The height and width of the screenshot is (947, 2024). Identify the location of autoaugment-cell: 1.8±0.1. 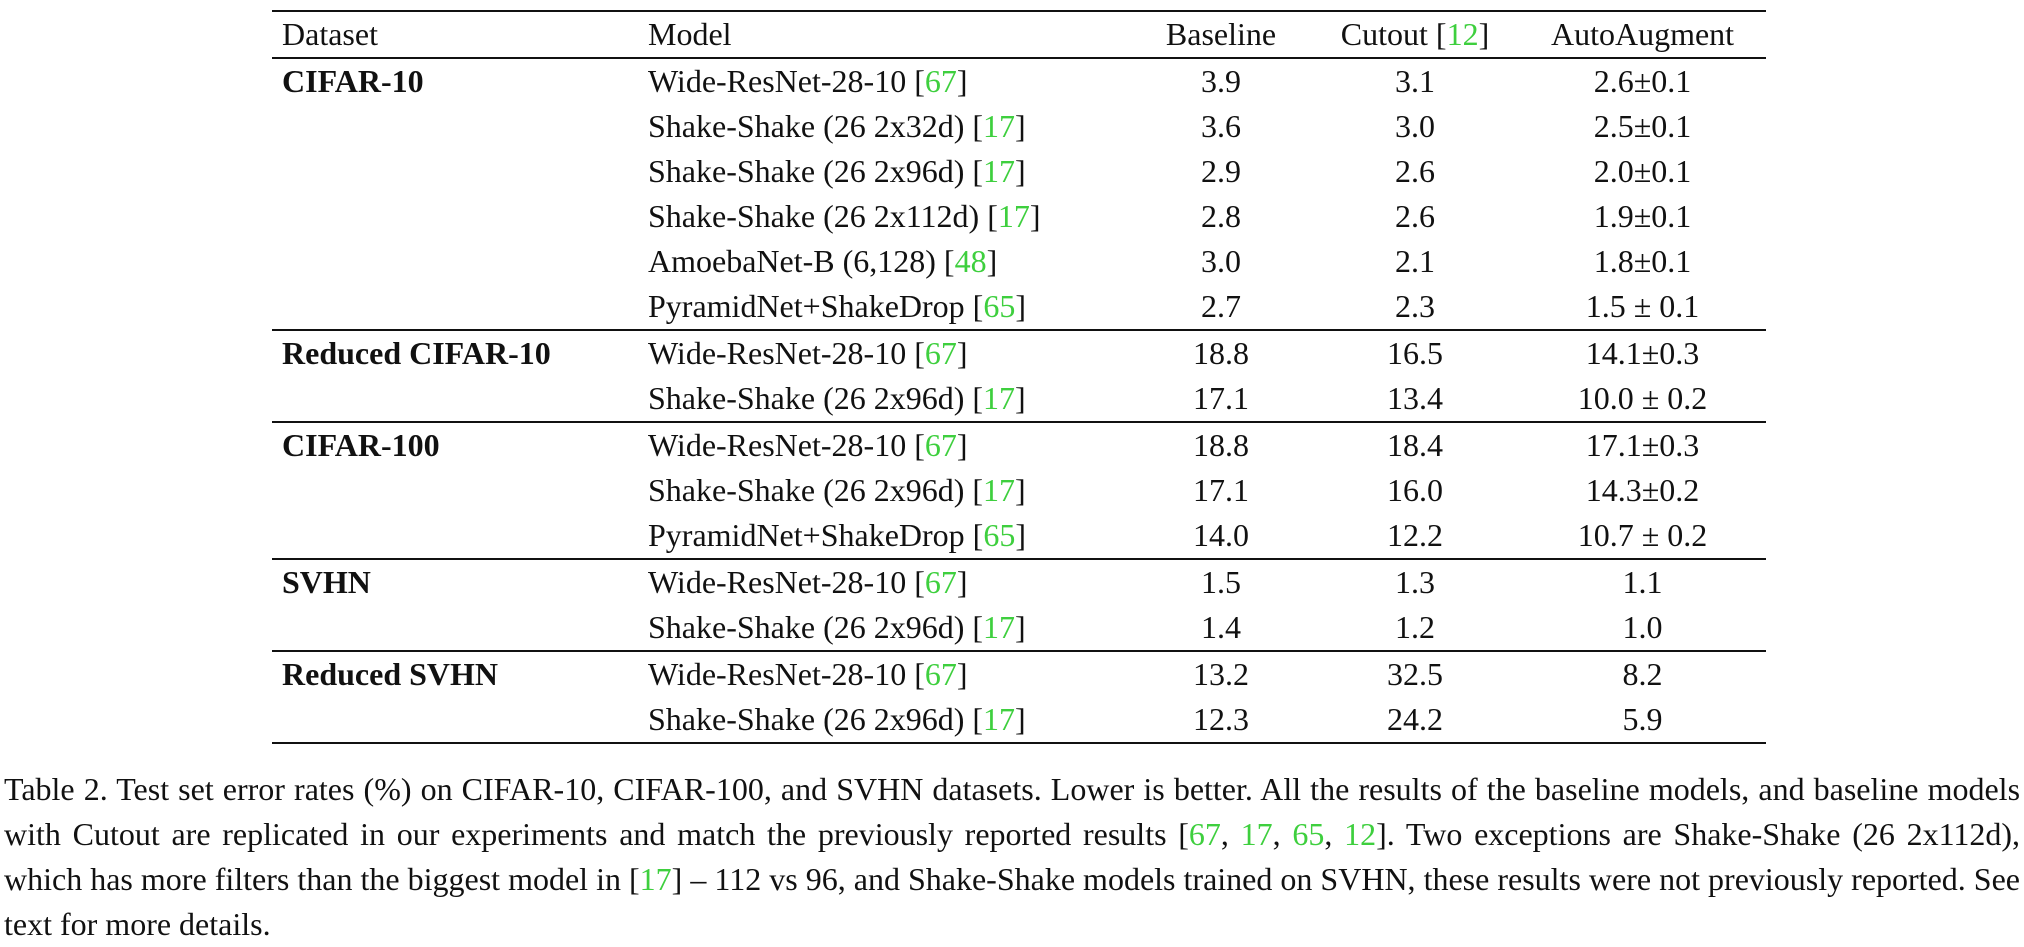
(1642, 261).